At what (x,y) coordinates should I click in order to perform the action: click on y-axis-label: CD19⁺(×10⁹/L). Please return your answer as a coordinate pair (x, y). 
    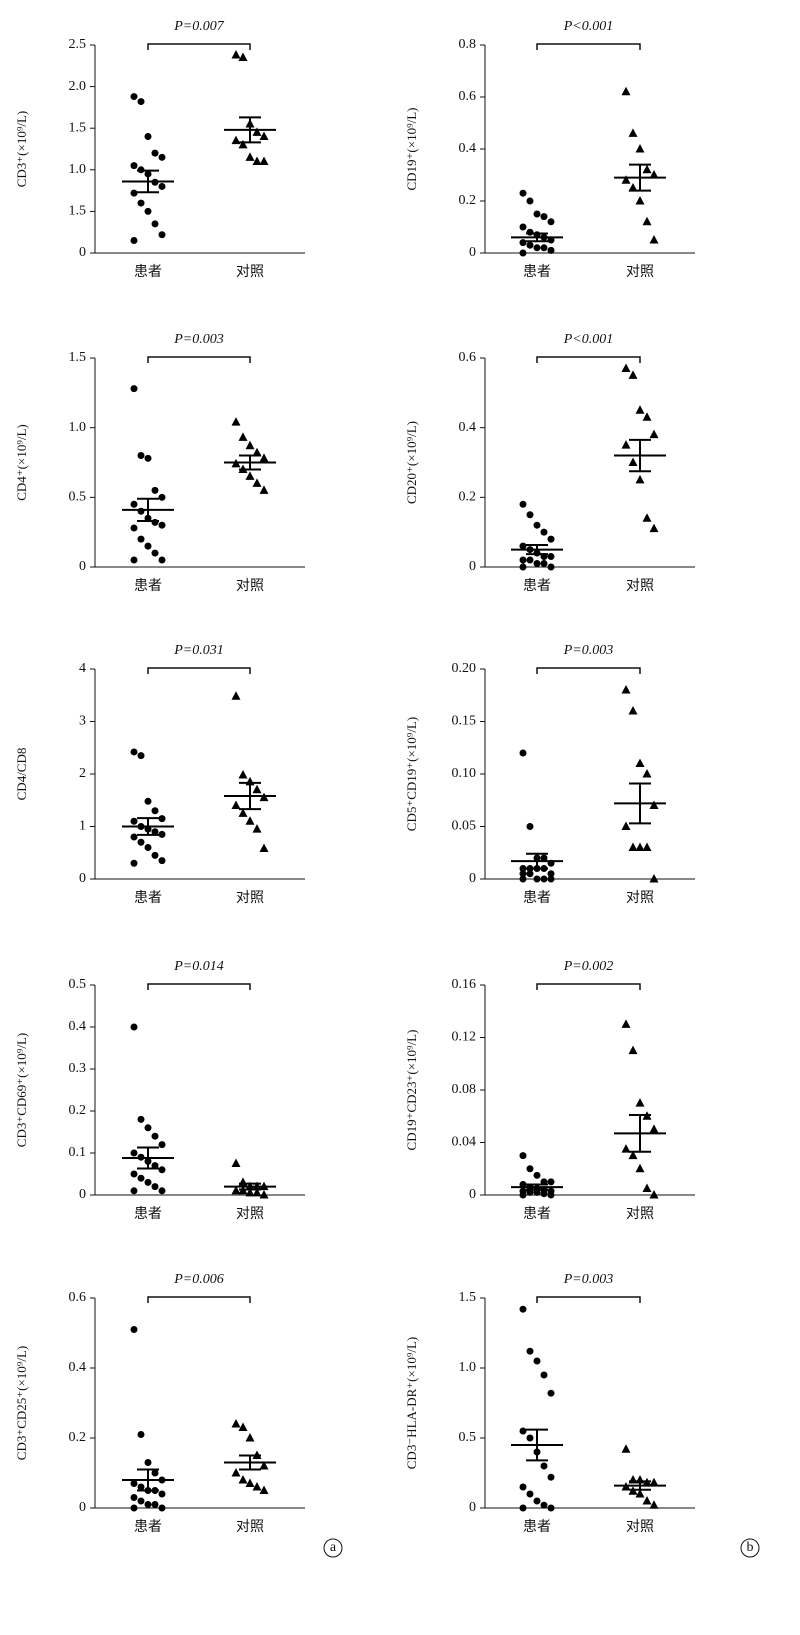
    Looking at the image, I should click on (411, 149).